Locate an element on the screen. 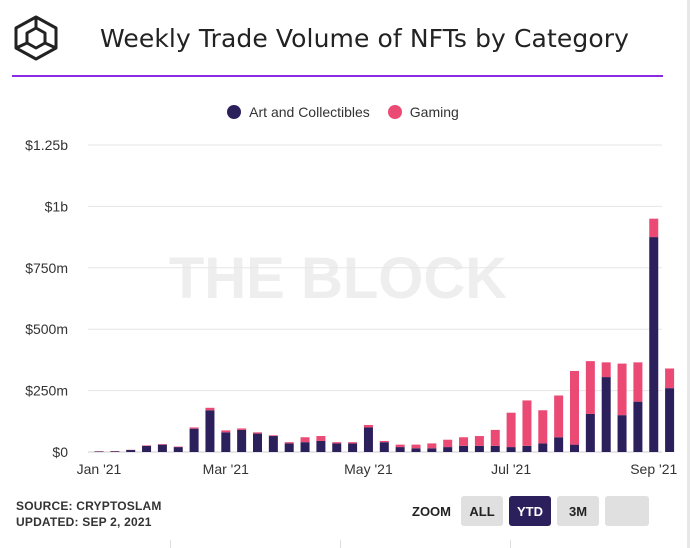 The width and height of the screenshot is (690, 548). zoom-label: ZOOM is located at coordinates (431, 511).